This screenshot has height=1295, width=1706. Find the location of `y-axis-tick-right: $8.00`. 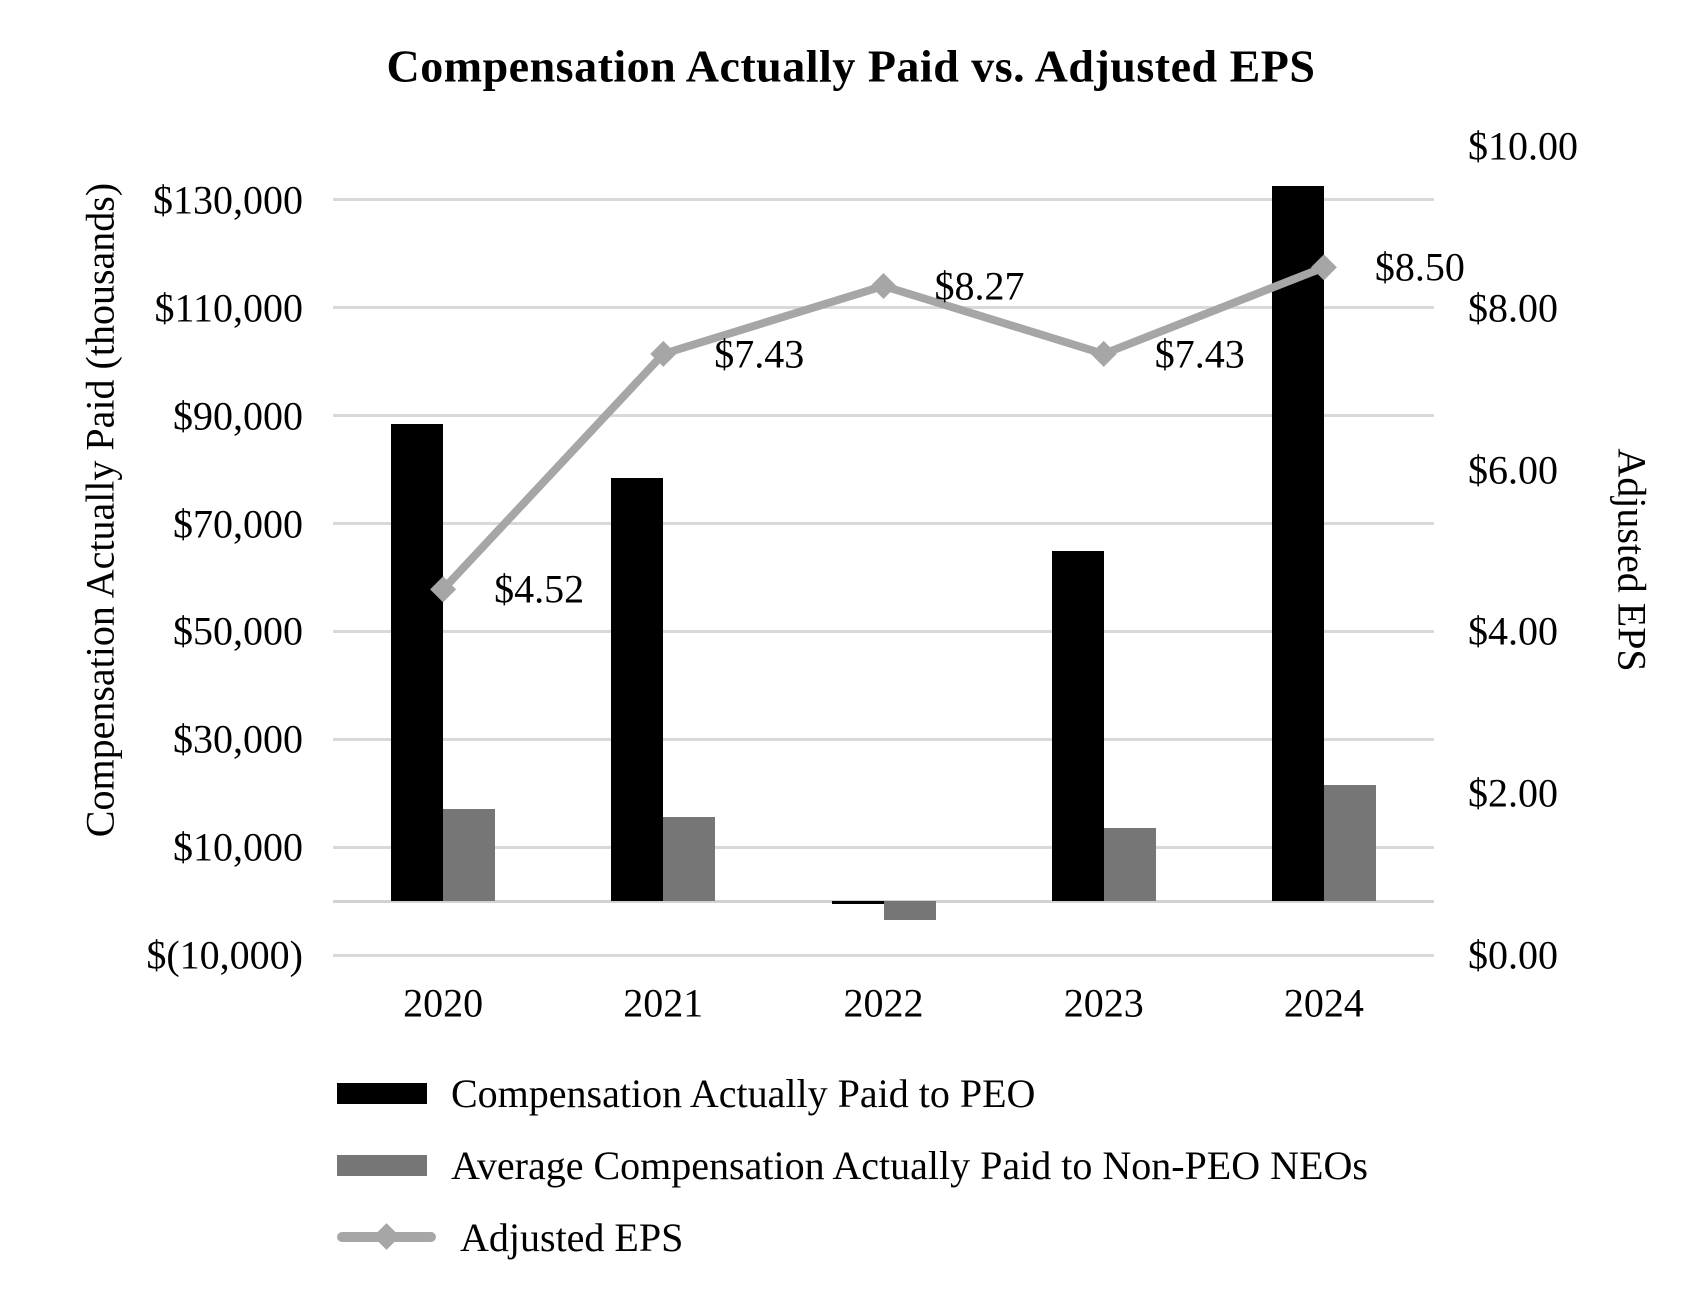

y-axis-tick-right: $8.00 is located at coordinates (1513, 308).